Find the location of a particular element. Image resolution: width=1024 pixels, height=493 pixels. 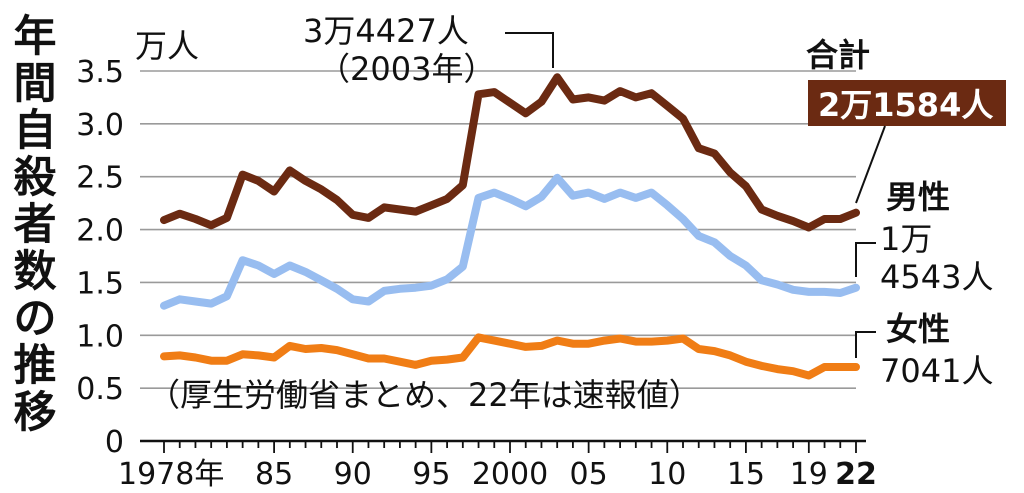

chart-title-char: 殺 is located at coordinates (35, 178).